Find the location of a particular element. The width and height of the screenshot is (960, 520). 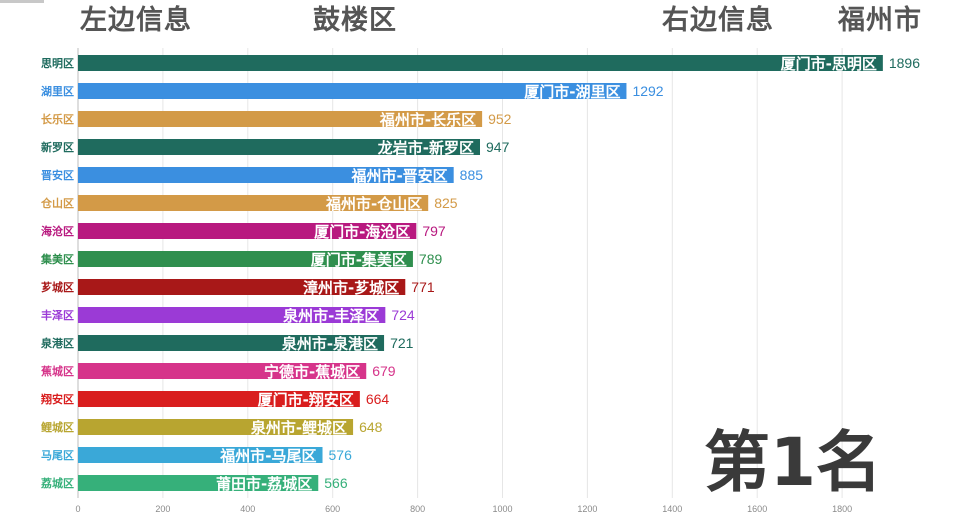

x-tick-label: 600 is located at coordinates (332, 509).